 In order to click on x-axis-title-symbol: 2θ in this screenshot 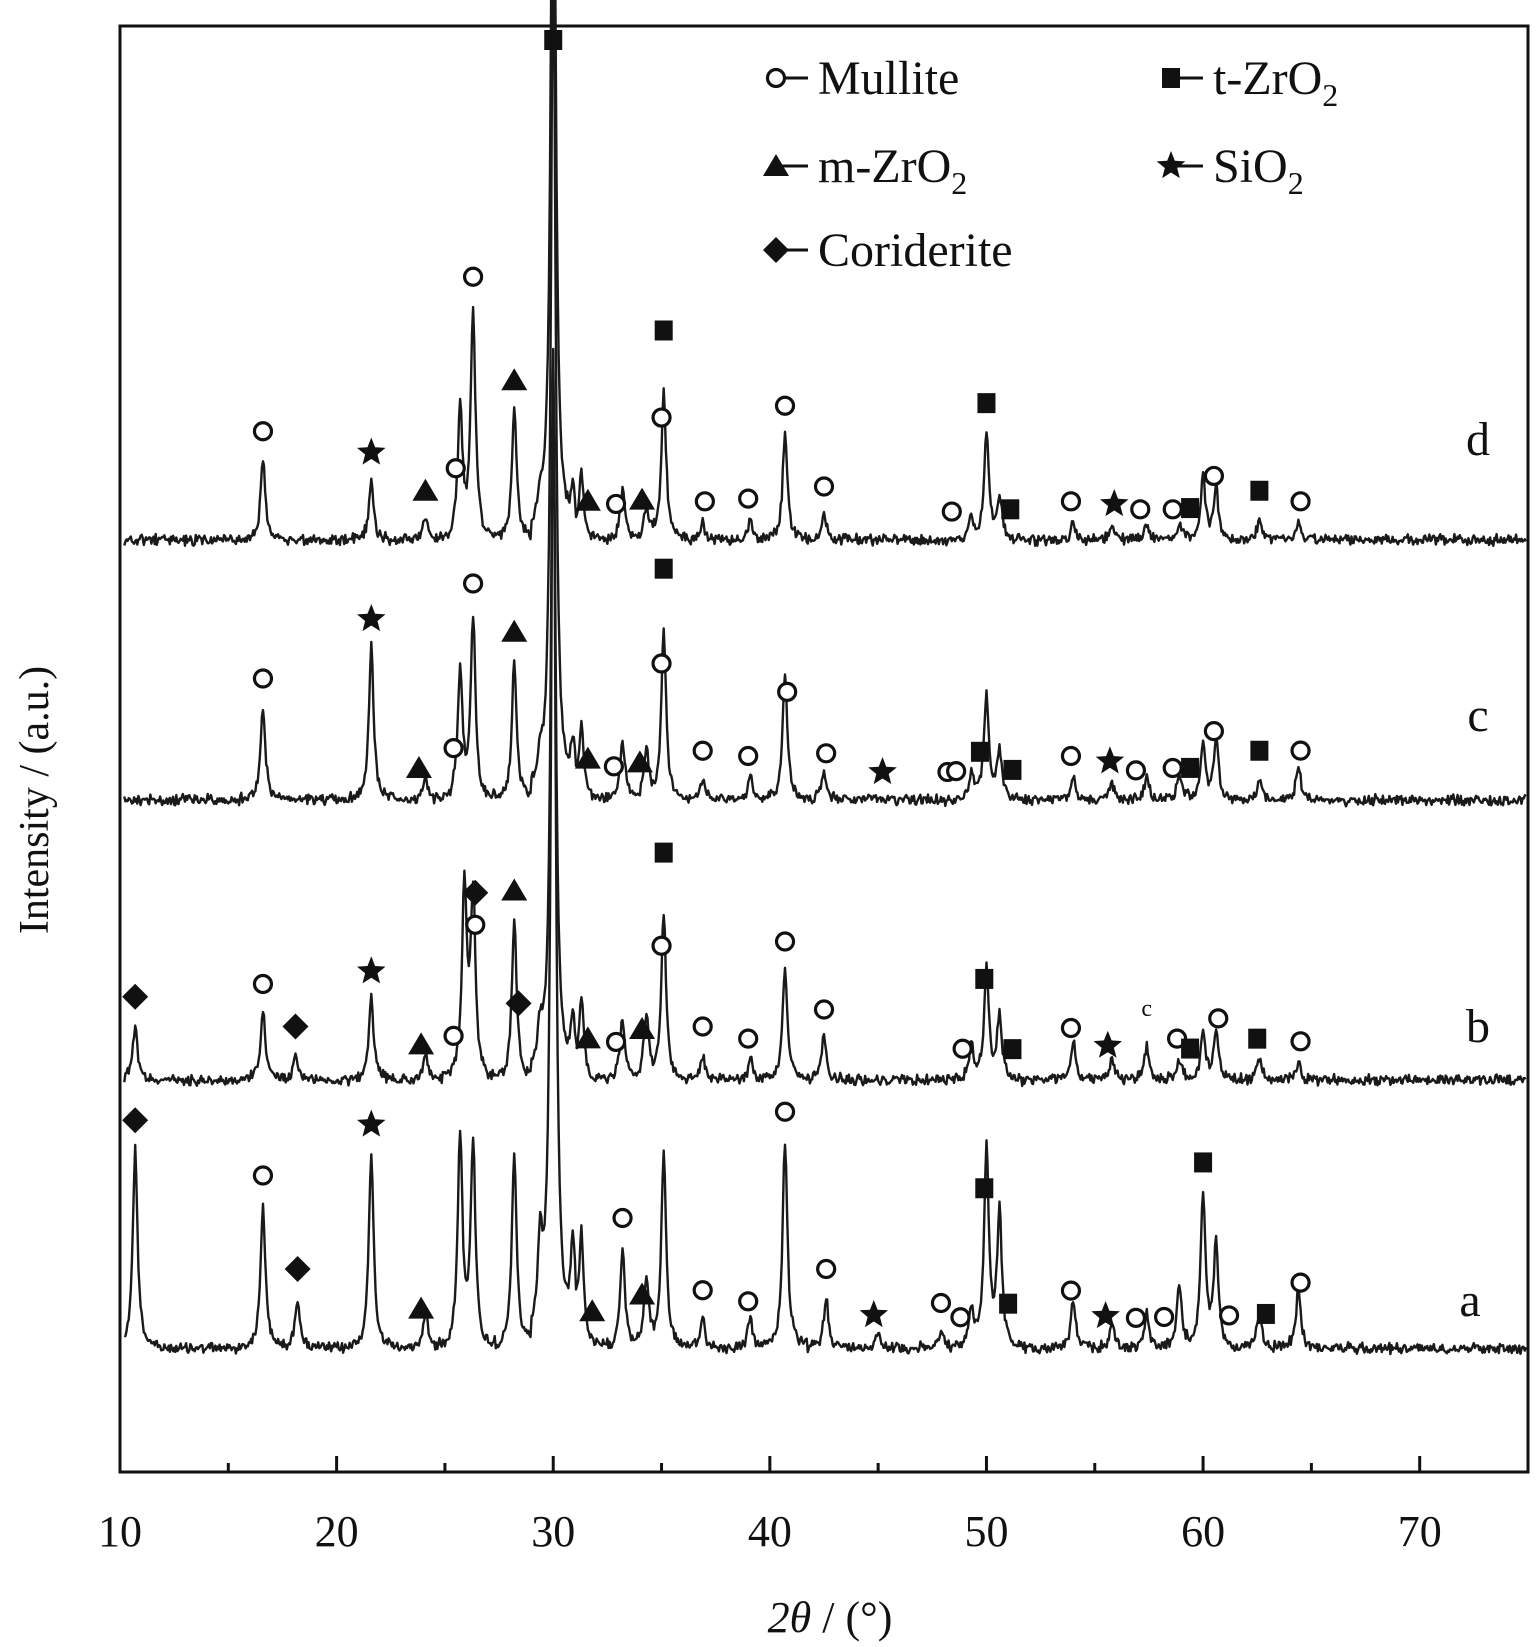, I will do `click(790, 1617)`.